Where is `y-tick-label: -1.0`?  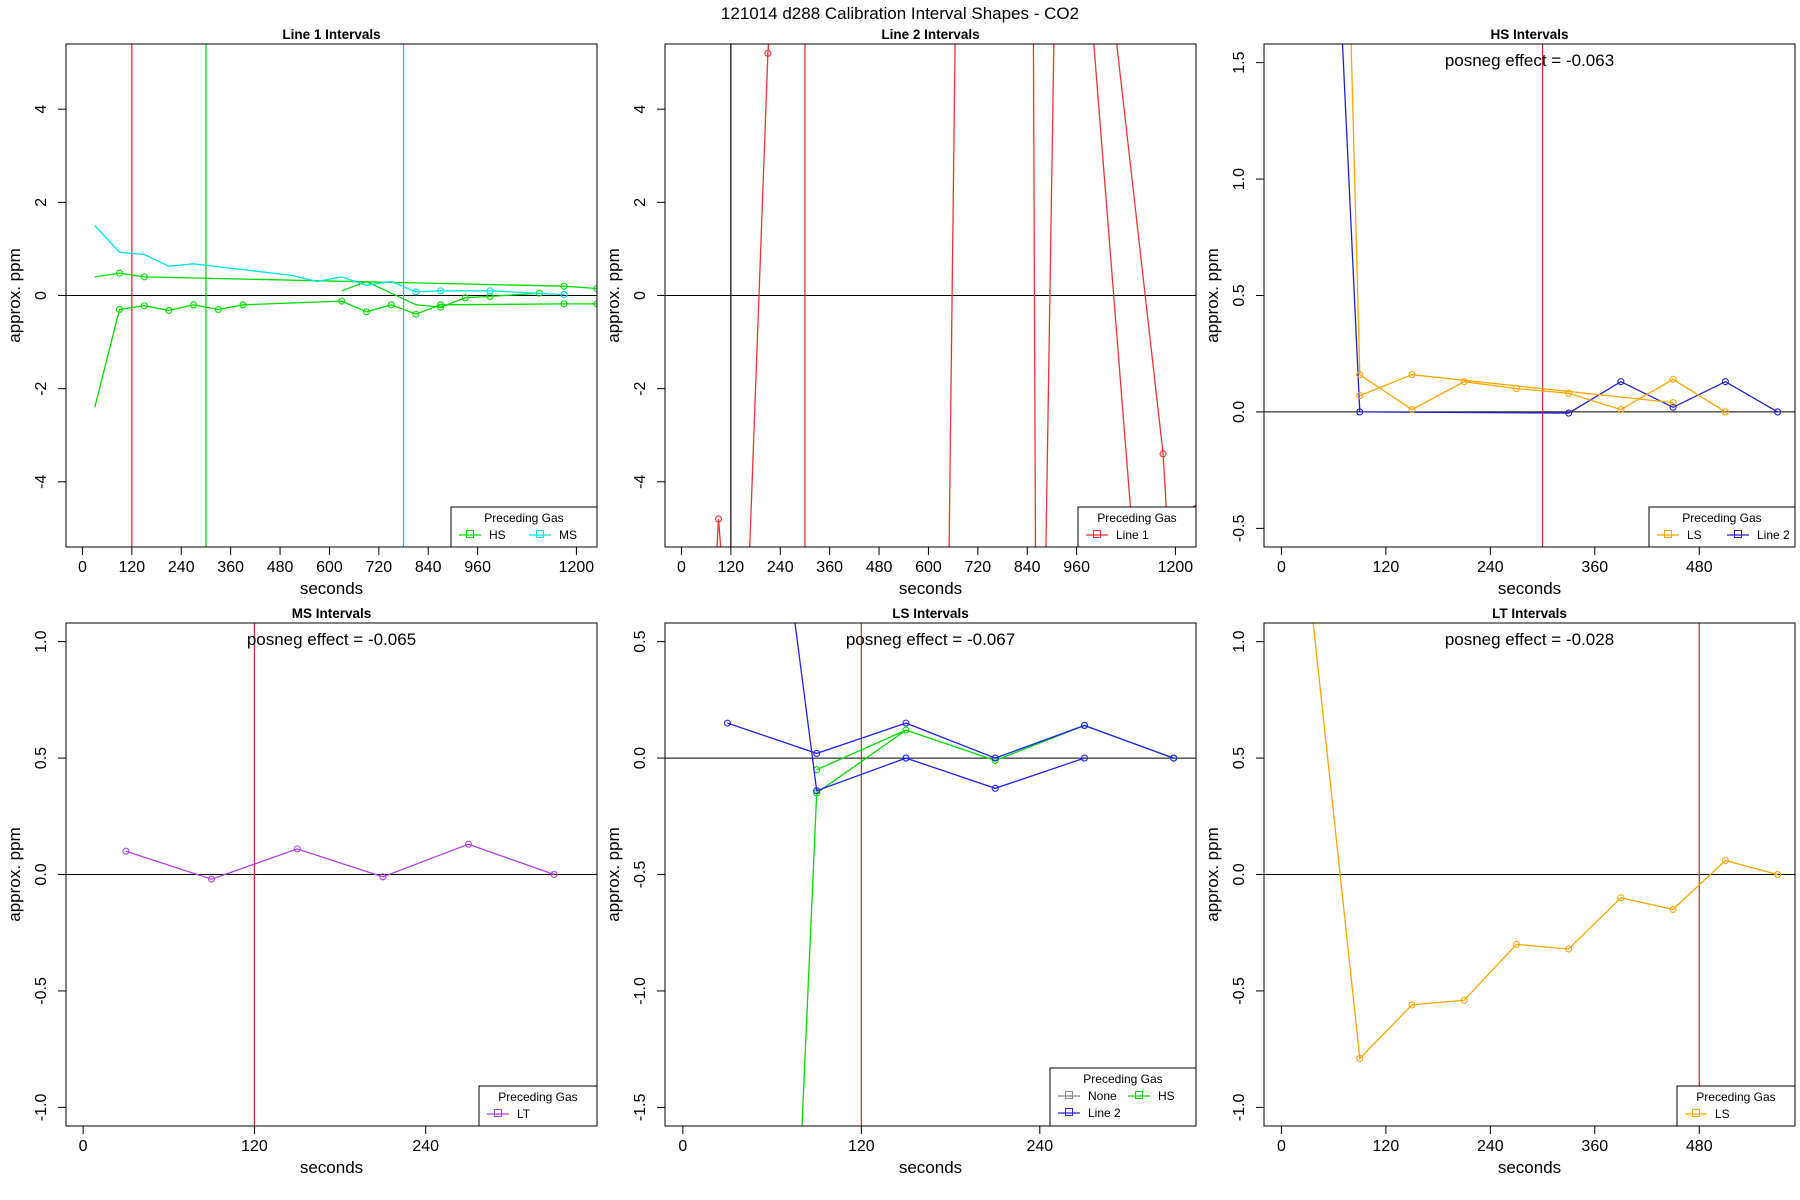
y-tick-label: -1.0 is located at coordinates (1239, 1107).